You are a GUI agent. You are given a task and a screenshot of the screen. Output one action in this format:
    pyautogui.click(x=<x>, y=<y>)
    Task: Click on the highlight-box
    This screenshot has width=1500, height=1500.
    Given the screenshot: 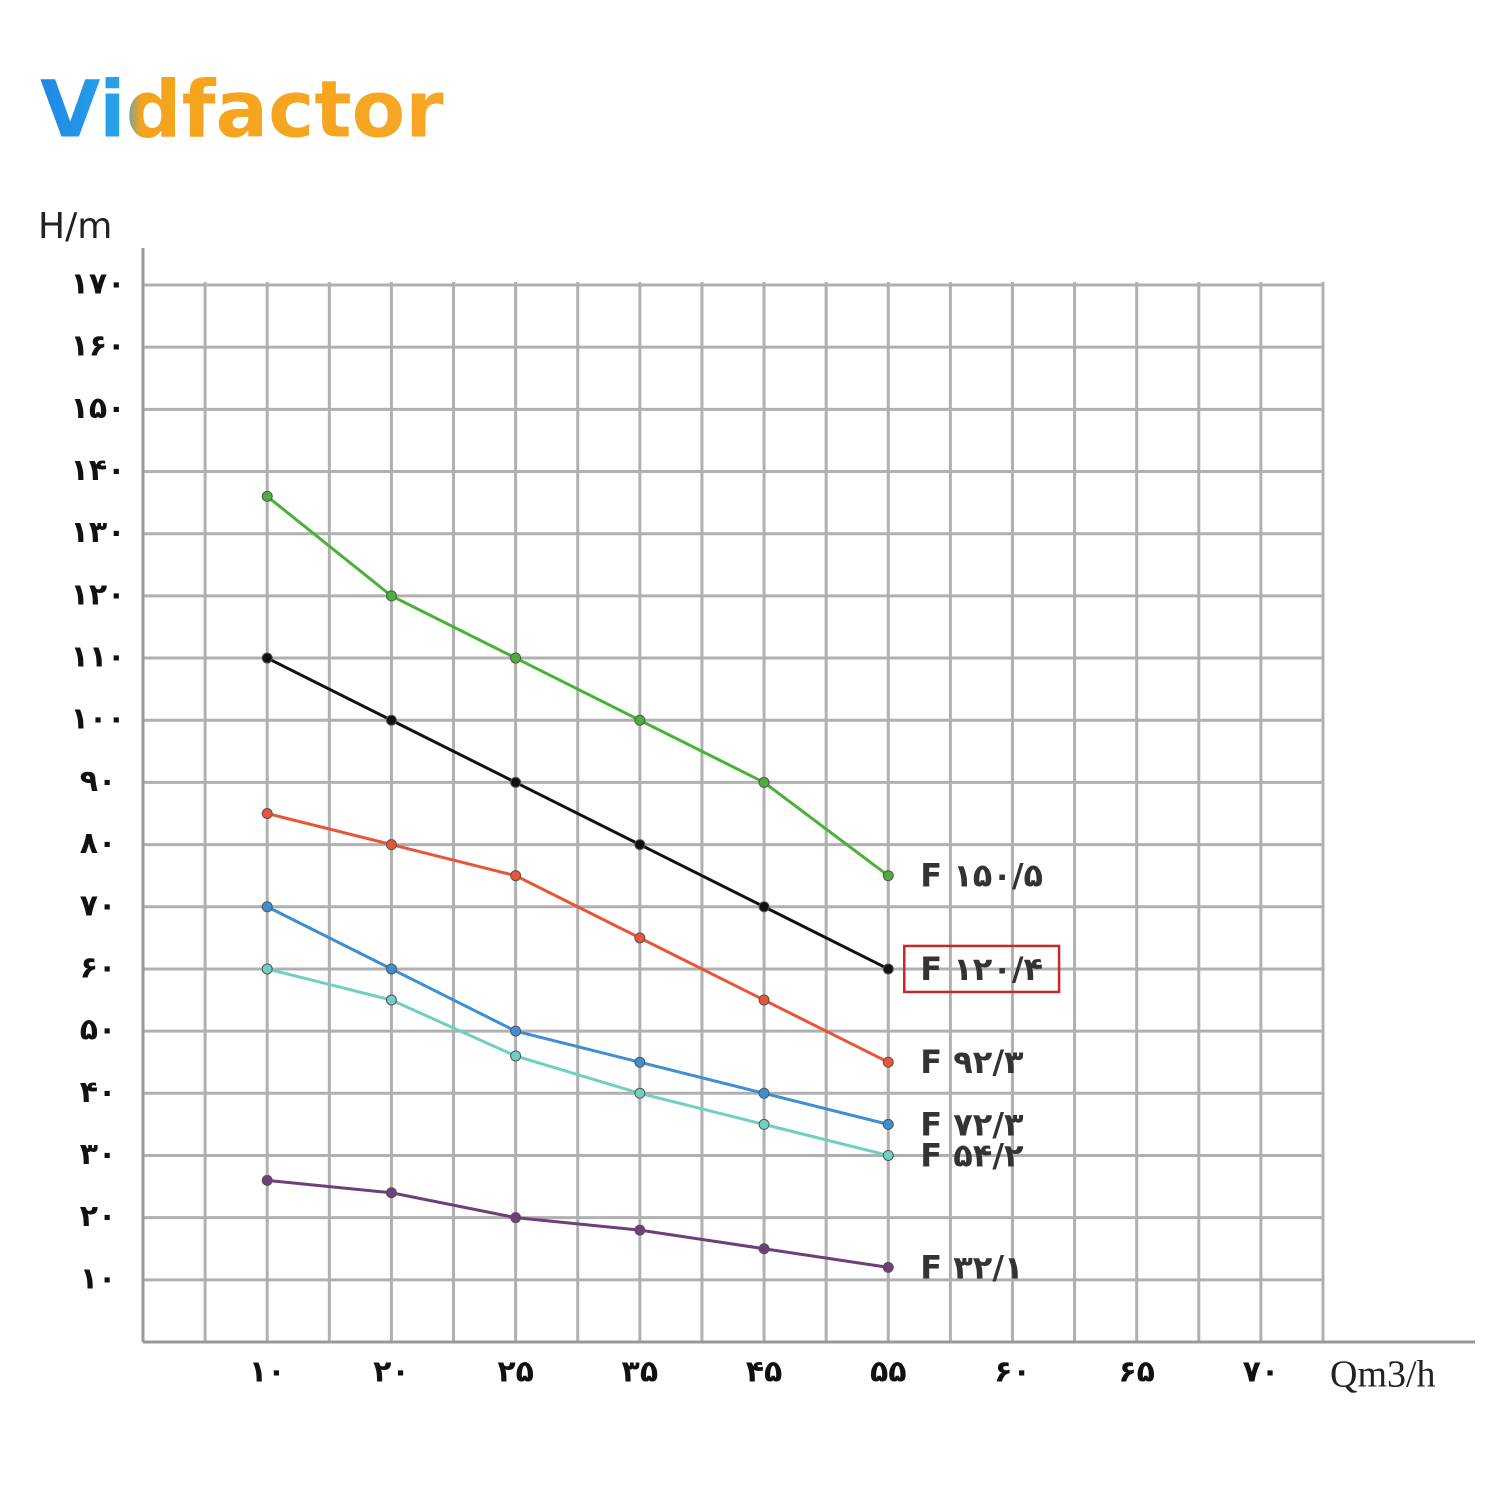 What is the action you would take?
    pyautogui.click(x=982, y=969)
    